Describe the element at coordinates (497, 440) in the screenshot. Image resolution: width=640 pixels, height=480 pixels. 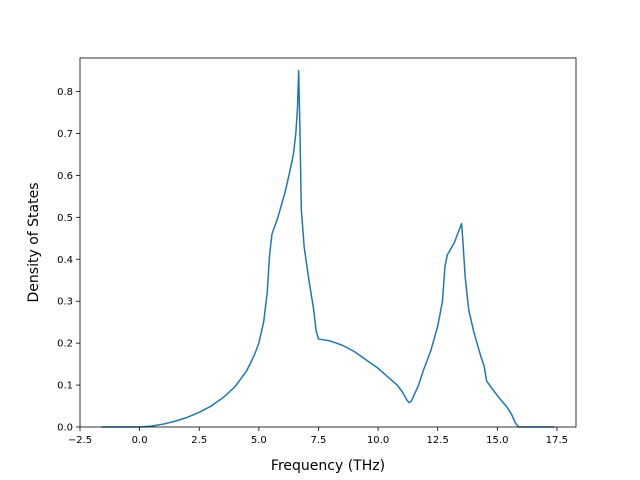
I see `x-tick-label: 15.0` at that location.